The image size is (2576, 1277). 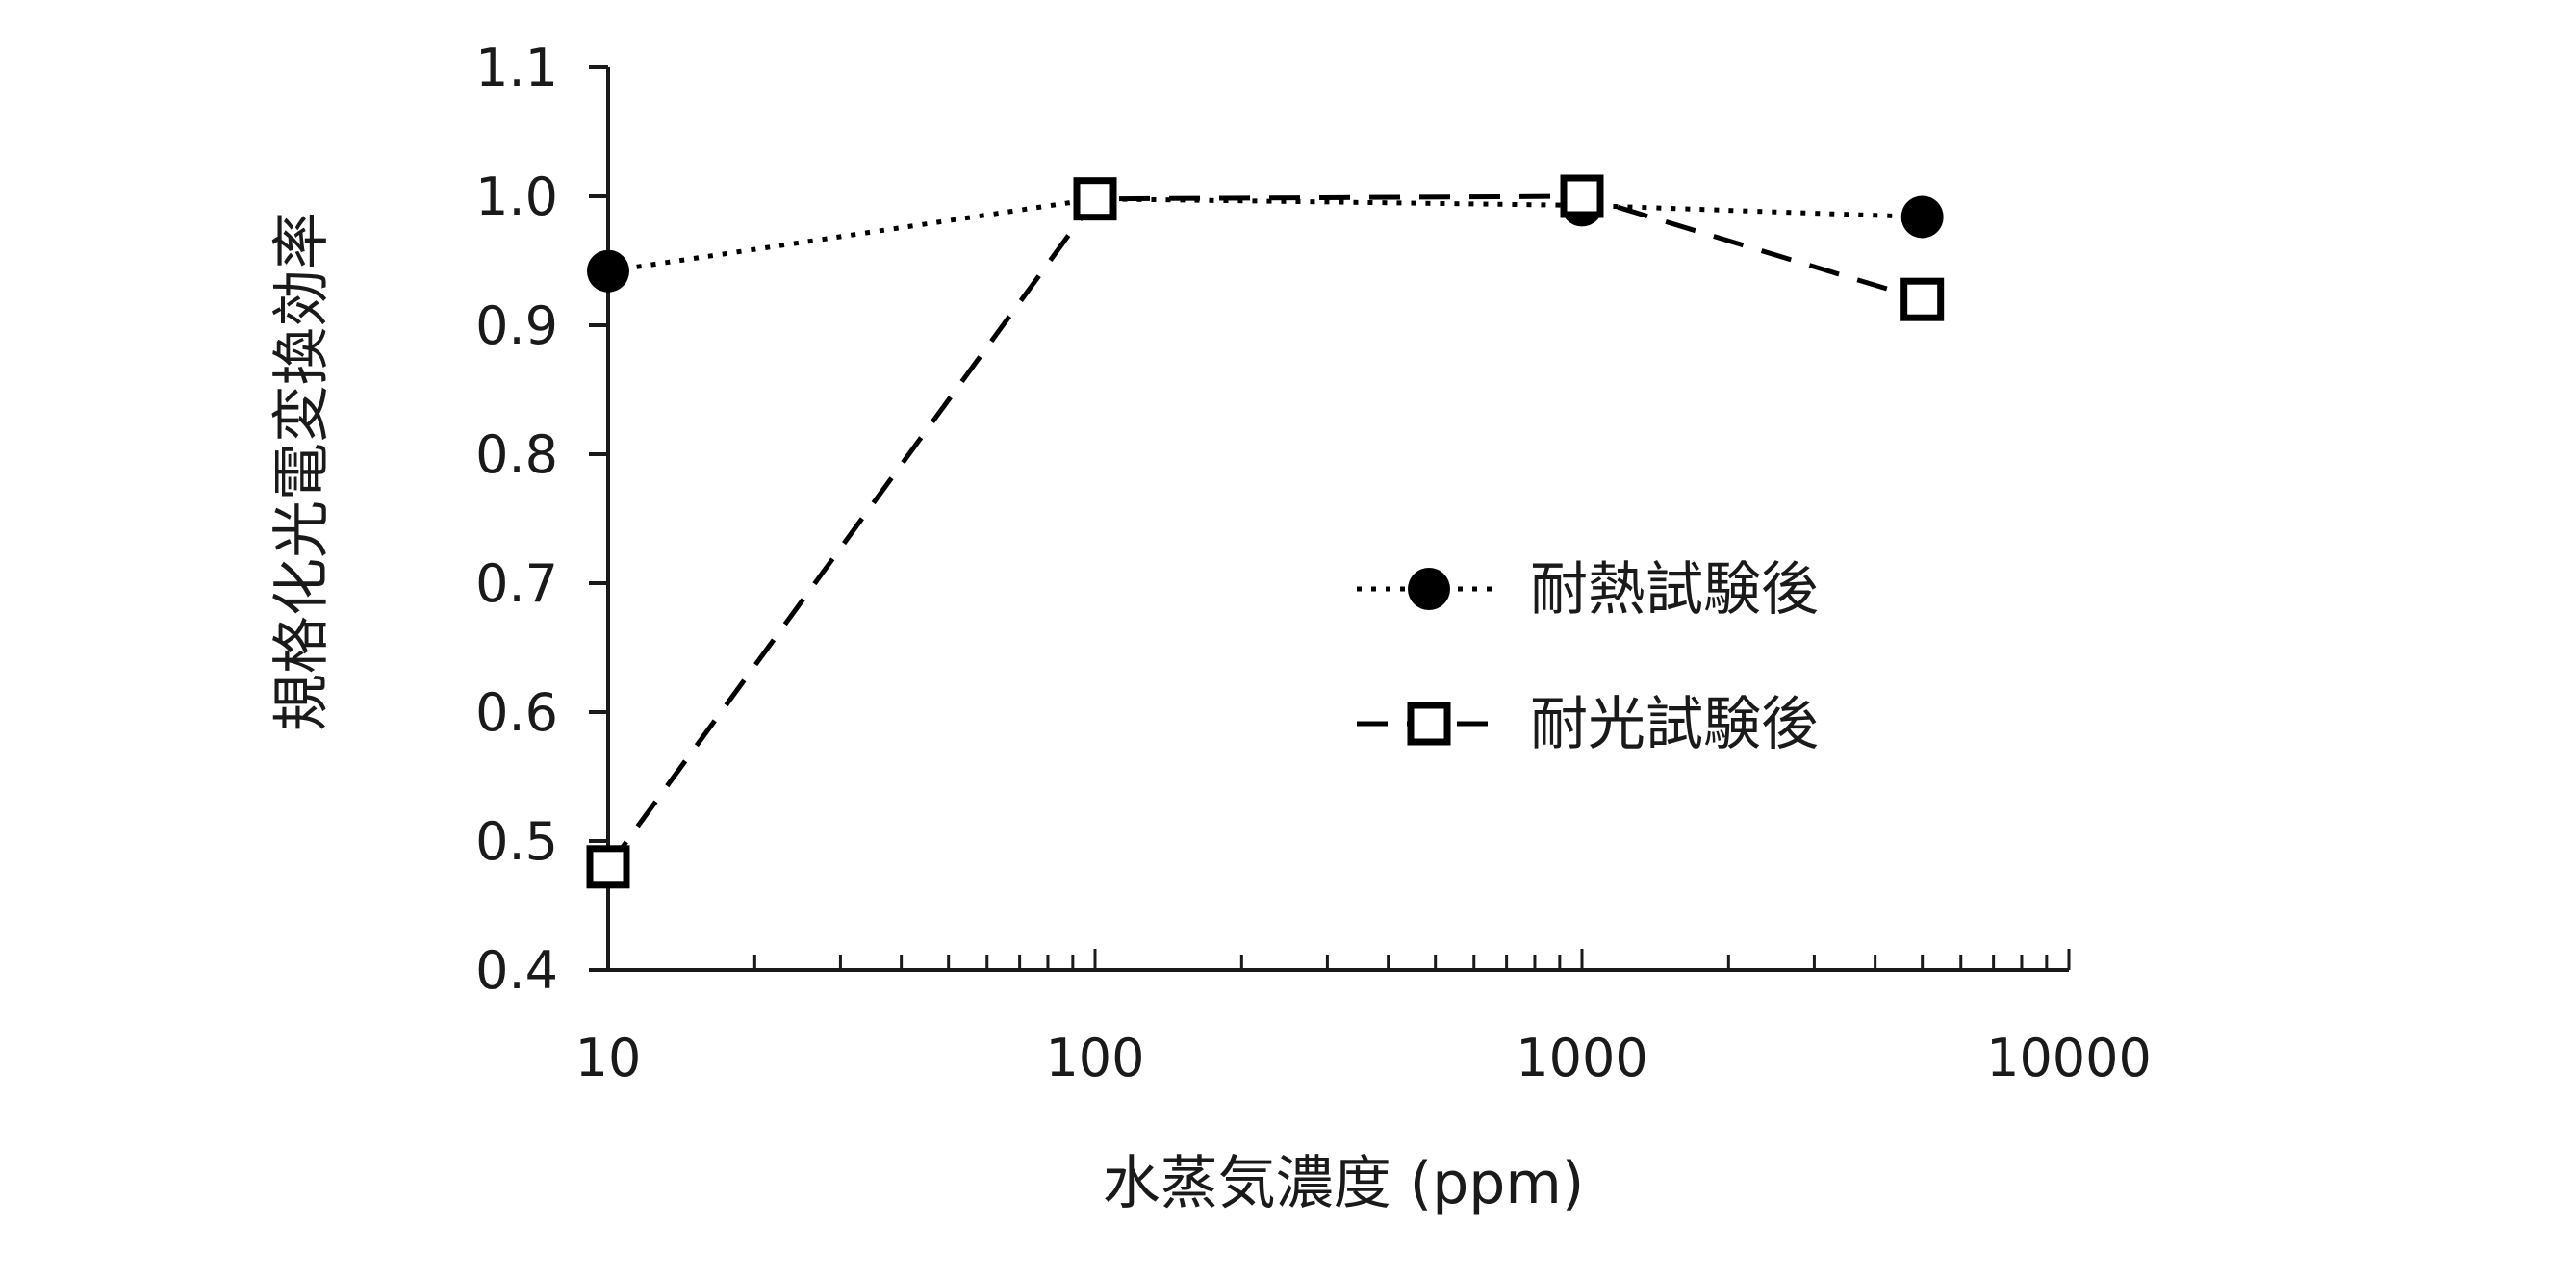 What do you see at coordinates (516, 970) in the screenshot?
I see `y-tick-label: 0.4` at bounding box center [516, 970].